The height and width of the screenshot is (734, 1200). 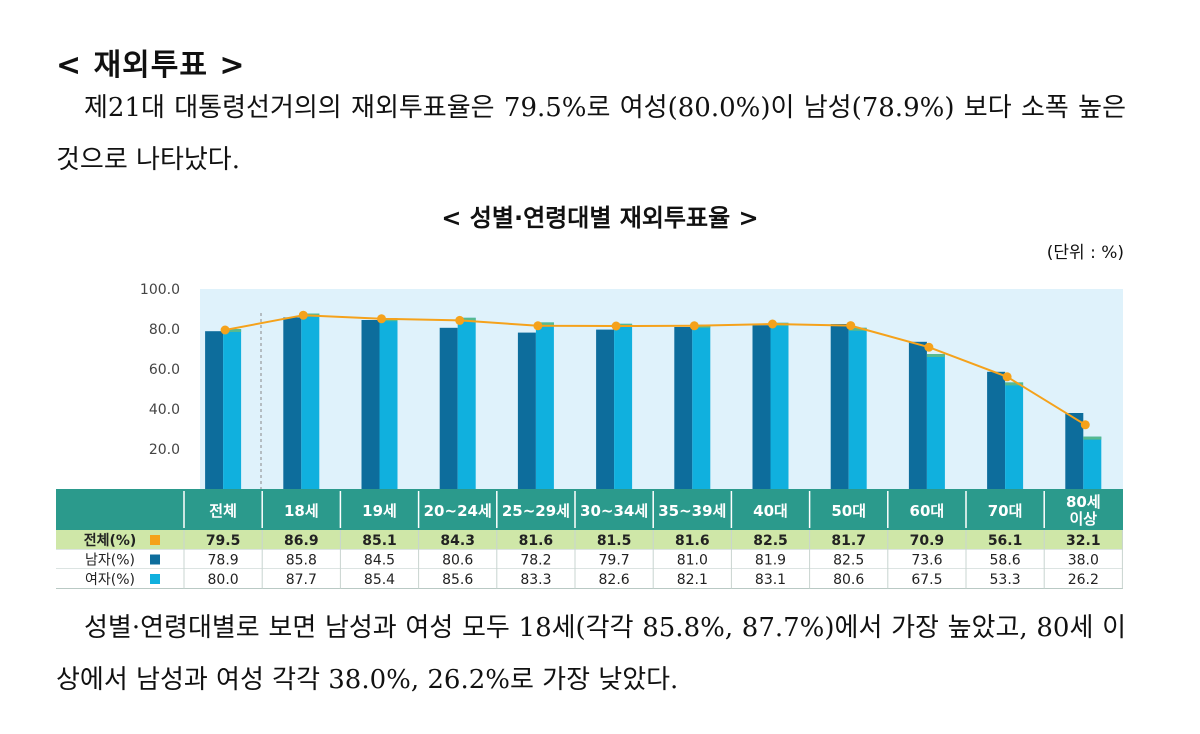 What do you see at coordinates (536, 511) in the screenshot?
I see `category-label: 25~29세` at bounding box center [536, 511].